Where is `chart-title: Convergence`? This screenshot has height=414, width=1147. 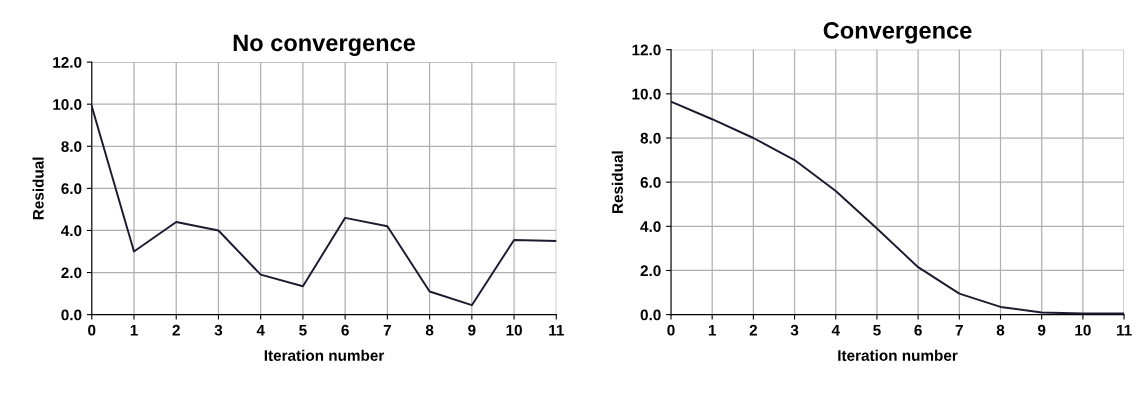 chart-title: Convergence is located at coordinates (897, 33).